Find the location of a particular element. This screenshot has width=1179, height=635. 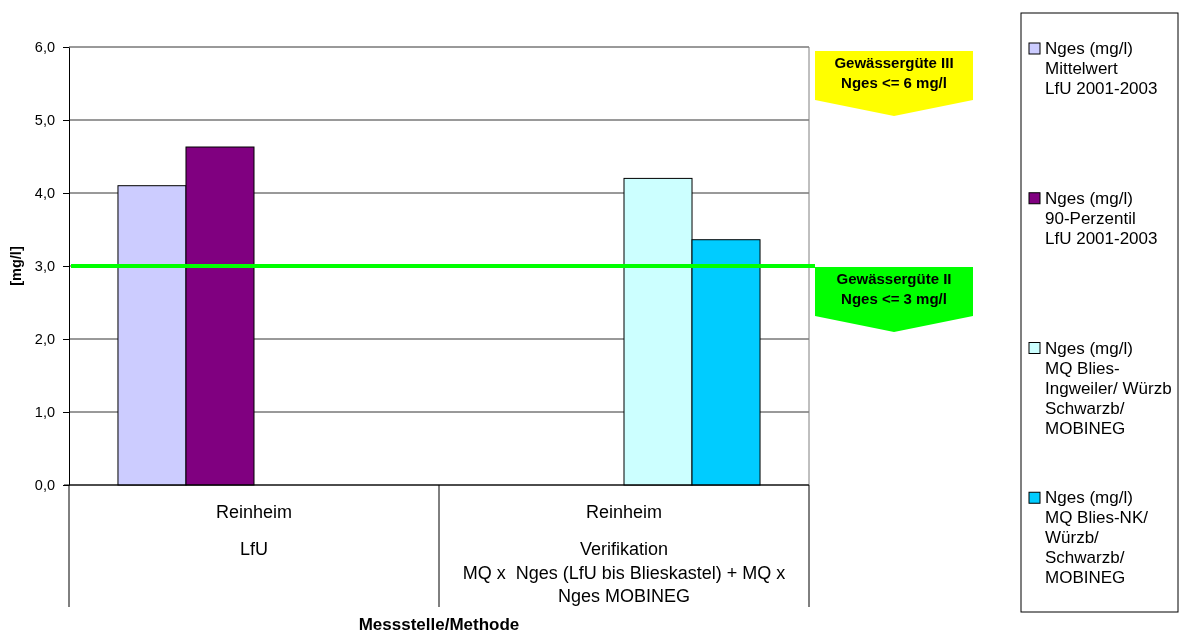

y-tick-label: 3,0 is located at coordinates (44, 266).